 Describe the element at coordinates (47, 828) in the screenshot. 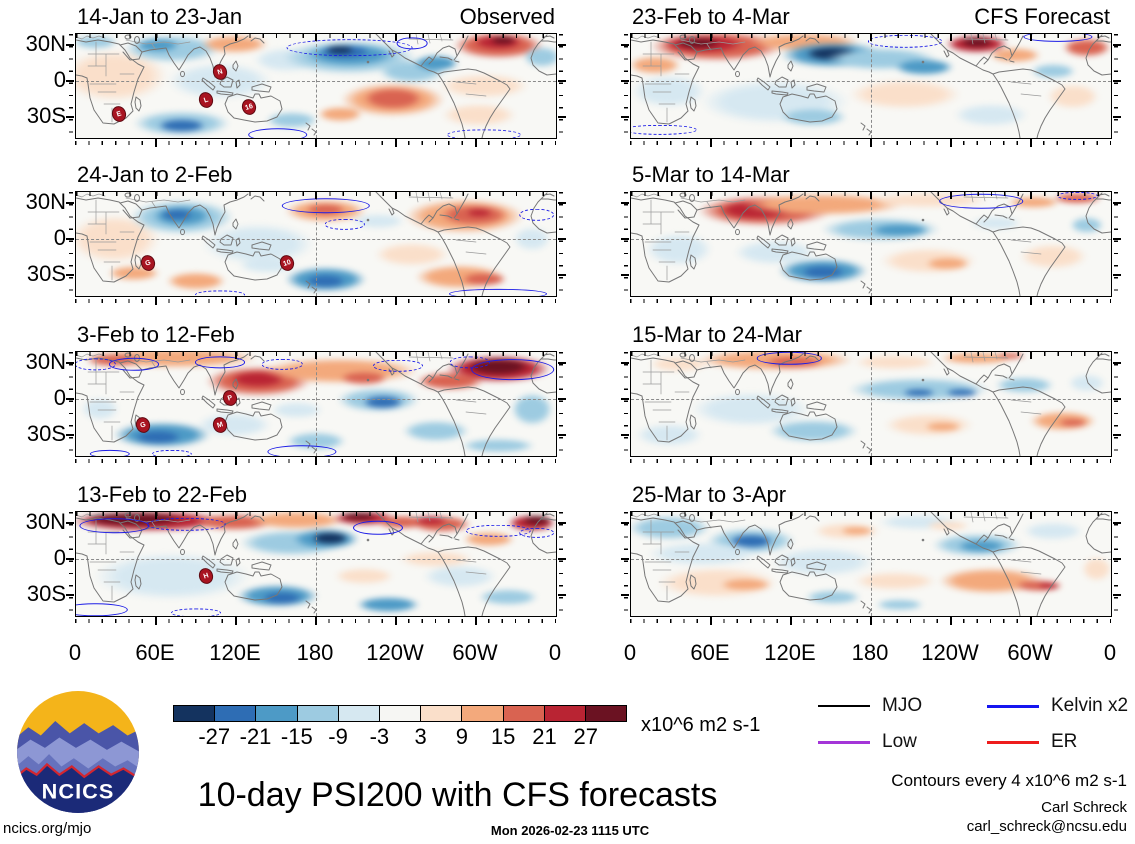

I see `website-url: ncics.org/mjo` at that location.